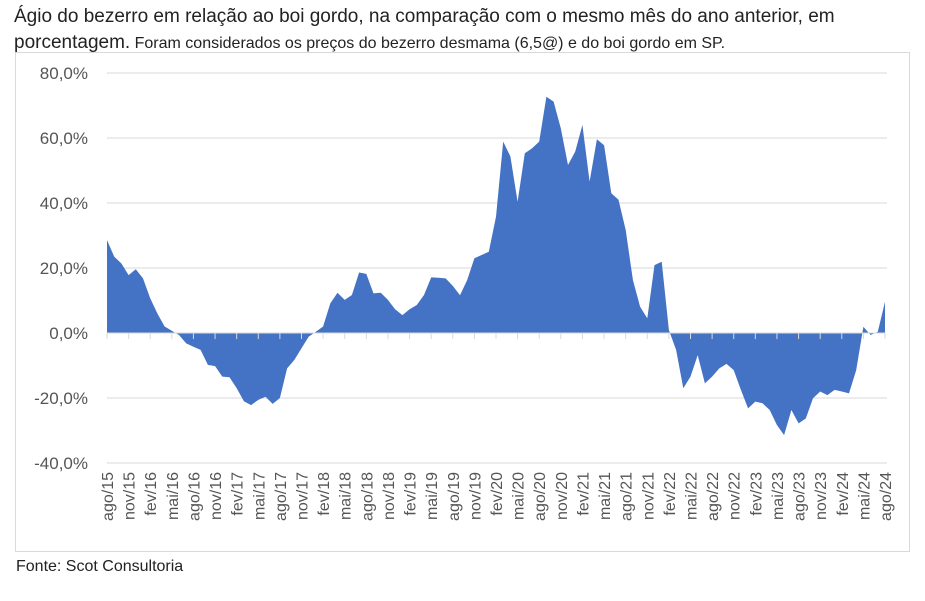  Describe the element at coordinates (475, 496) in the screenshot. I see `x-tick-label: nov/19` at that location.